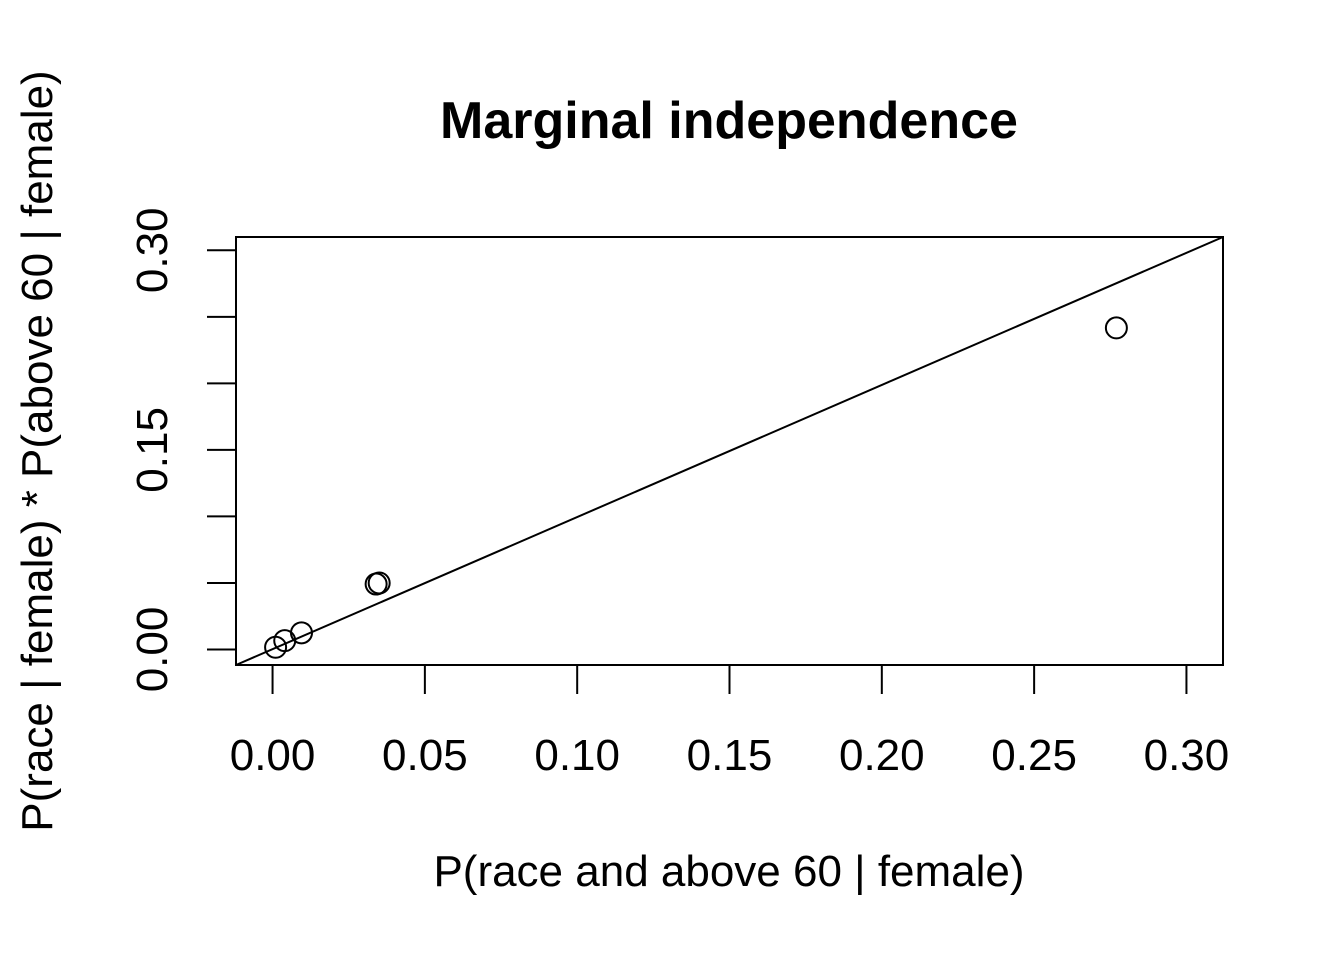  Describe the element at coordinates (152, 650) in the screenshot. I see `y-tick-label: 0.00` at that location.